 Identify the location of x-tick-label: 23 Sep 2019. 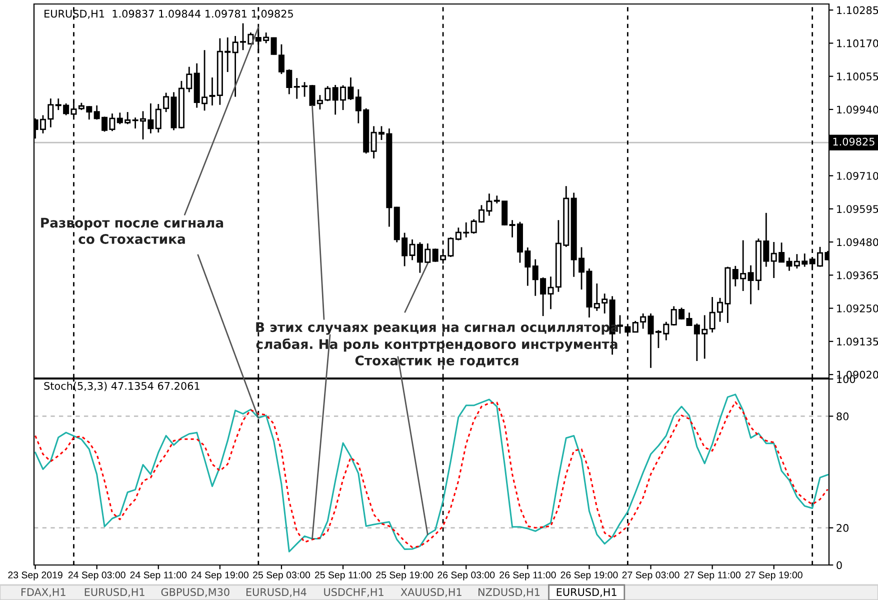
(35, 576).